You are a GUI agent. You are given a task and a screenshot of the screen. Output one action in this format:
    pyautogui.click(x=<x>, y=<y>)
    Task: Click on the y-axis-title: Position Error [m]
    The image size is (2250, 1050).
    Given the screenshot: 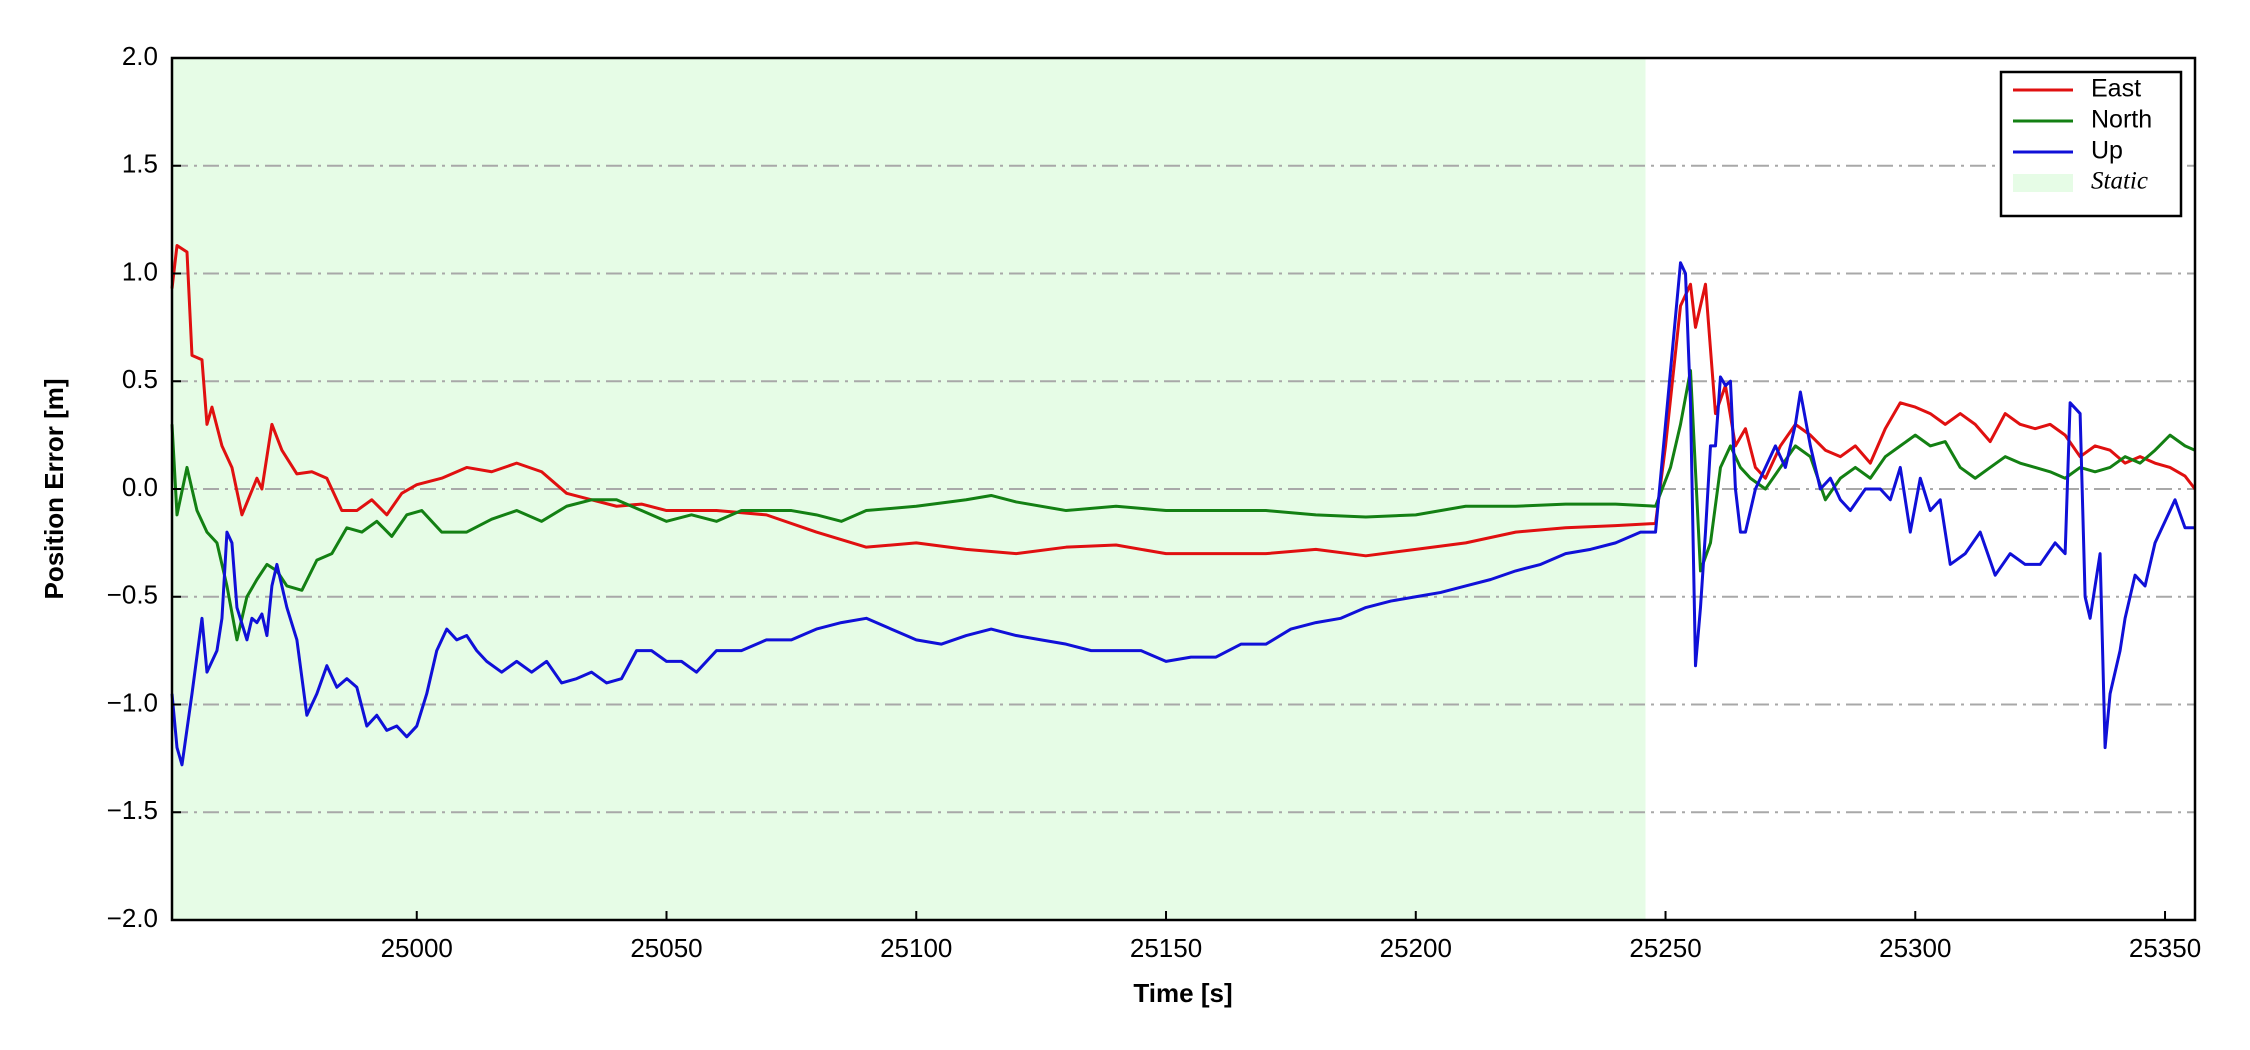 What is the action you would take?
    pyautogui.click(x=54, y=488)
    